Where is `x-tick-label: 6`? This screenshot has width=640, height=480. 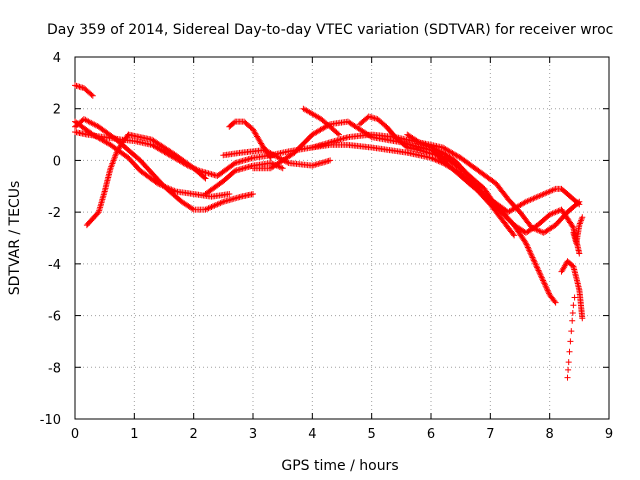
x-tick-label: 6 is located at coordinates (431, 434).